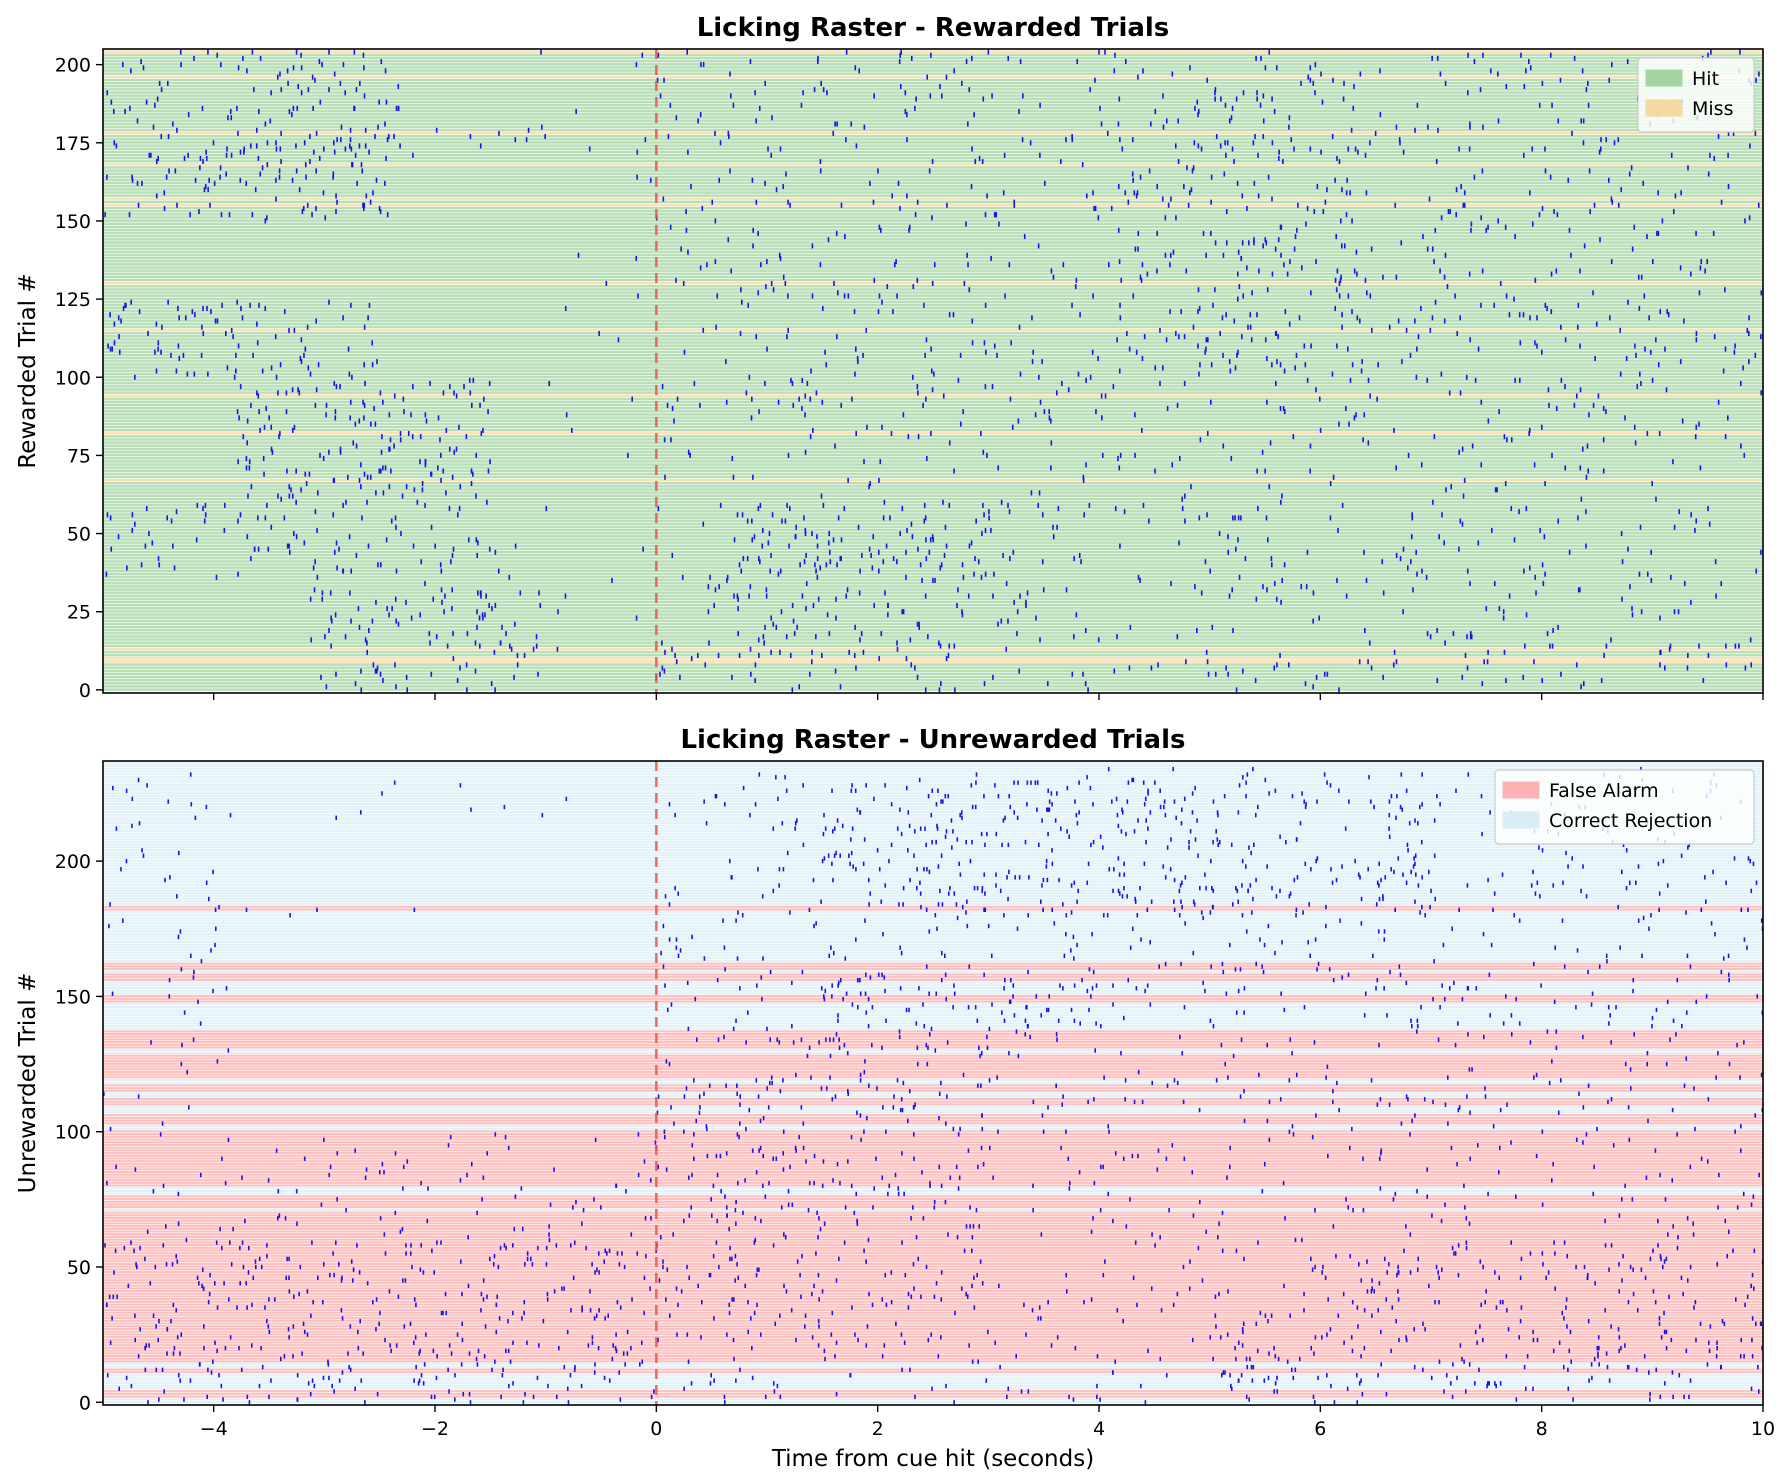  Describe the element at coordinates (1696, 95) in the screenshot. I see `legend-rewarded: Hit Miss` at that location.